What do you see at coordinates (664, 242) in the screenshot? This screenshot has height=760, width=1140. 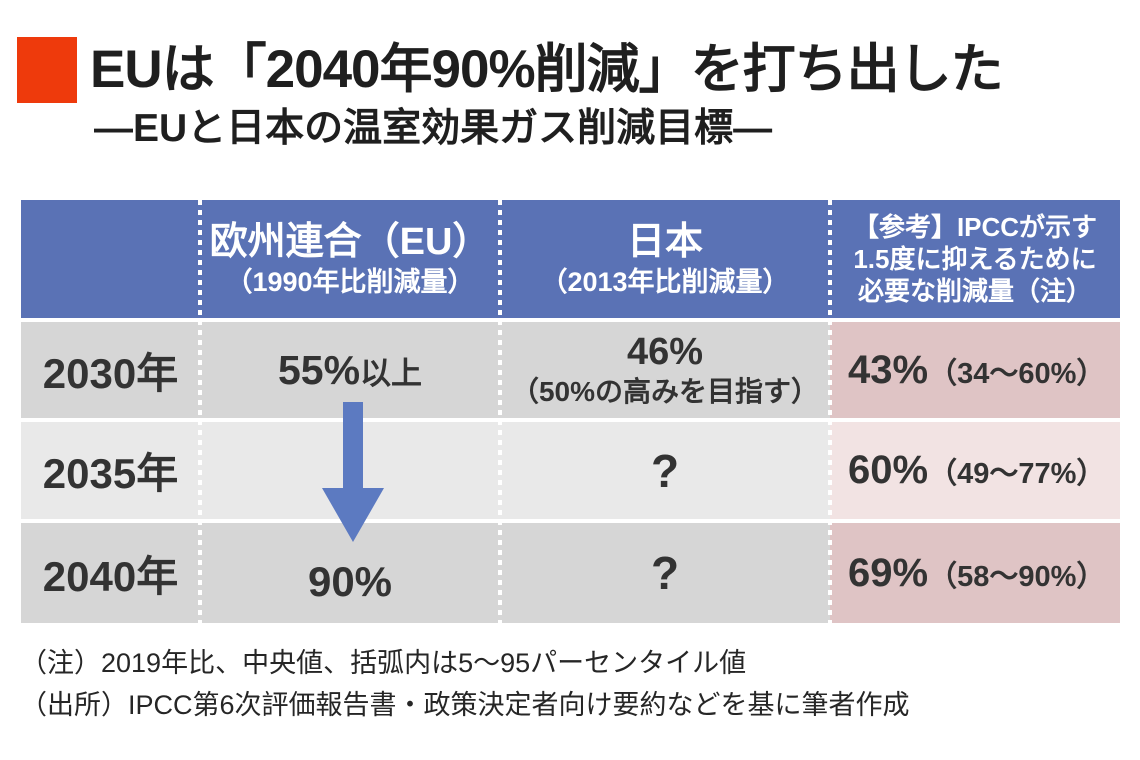 I see `japan-column-title: 日本` at bounding box center [664, 242].